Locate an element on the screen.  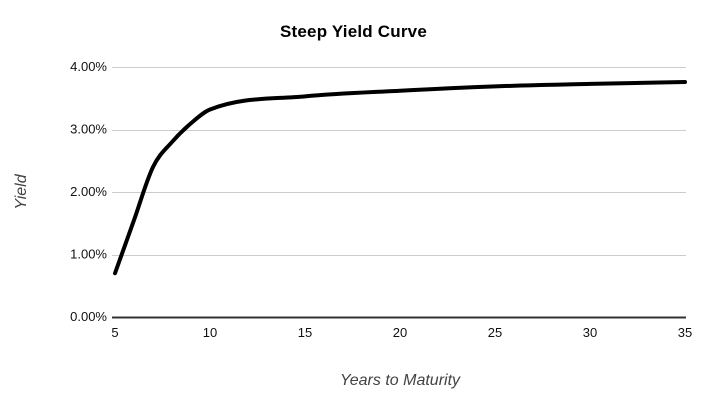
x-tick-label: 10 is located at coordinates (210, 332).